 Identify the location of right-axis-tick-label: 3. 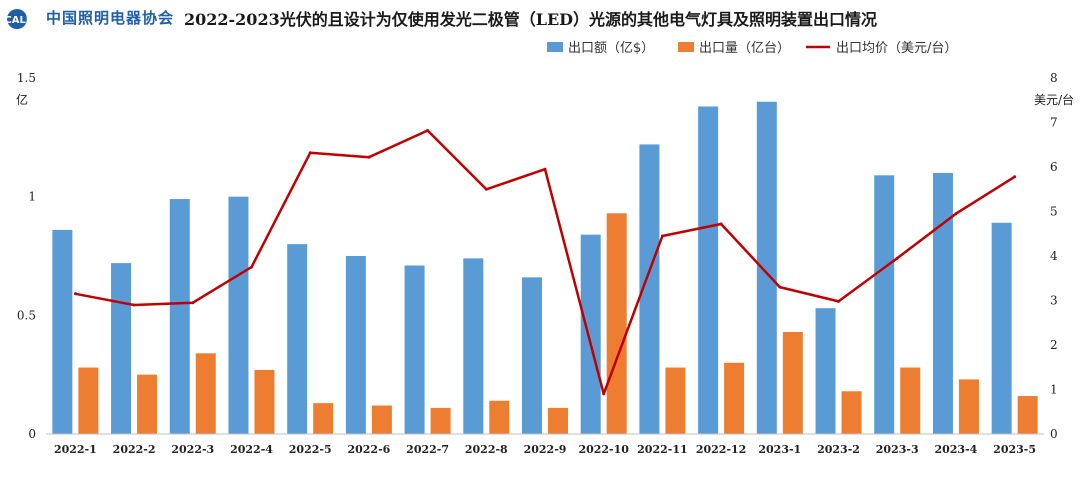
(1054, 301).